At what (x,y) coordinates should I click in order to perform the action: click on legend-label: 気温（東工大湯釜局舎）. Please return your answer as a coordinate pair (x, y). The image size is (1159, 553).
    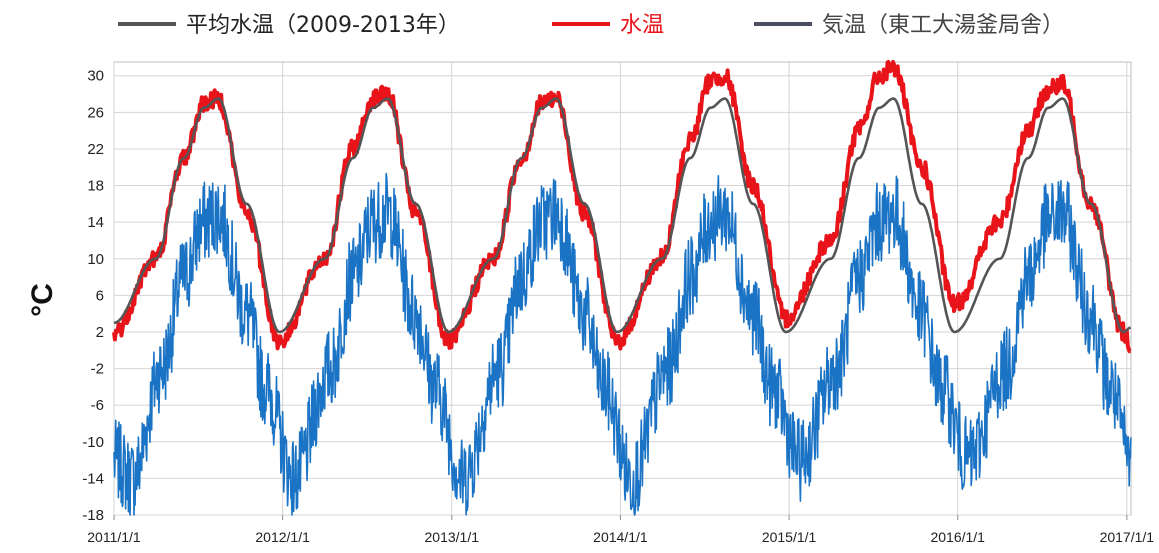
    Looking at the image, I should click on (943, 25).